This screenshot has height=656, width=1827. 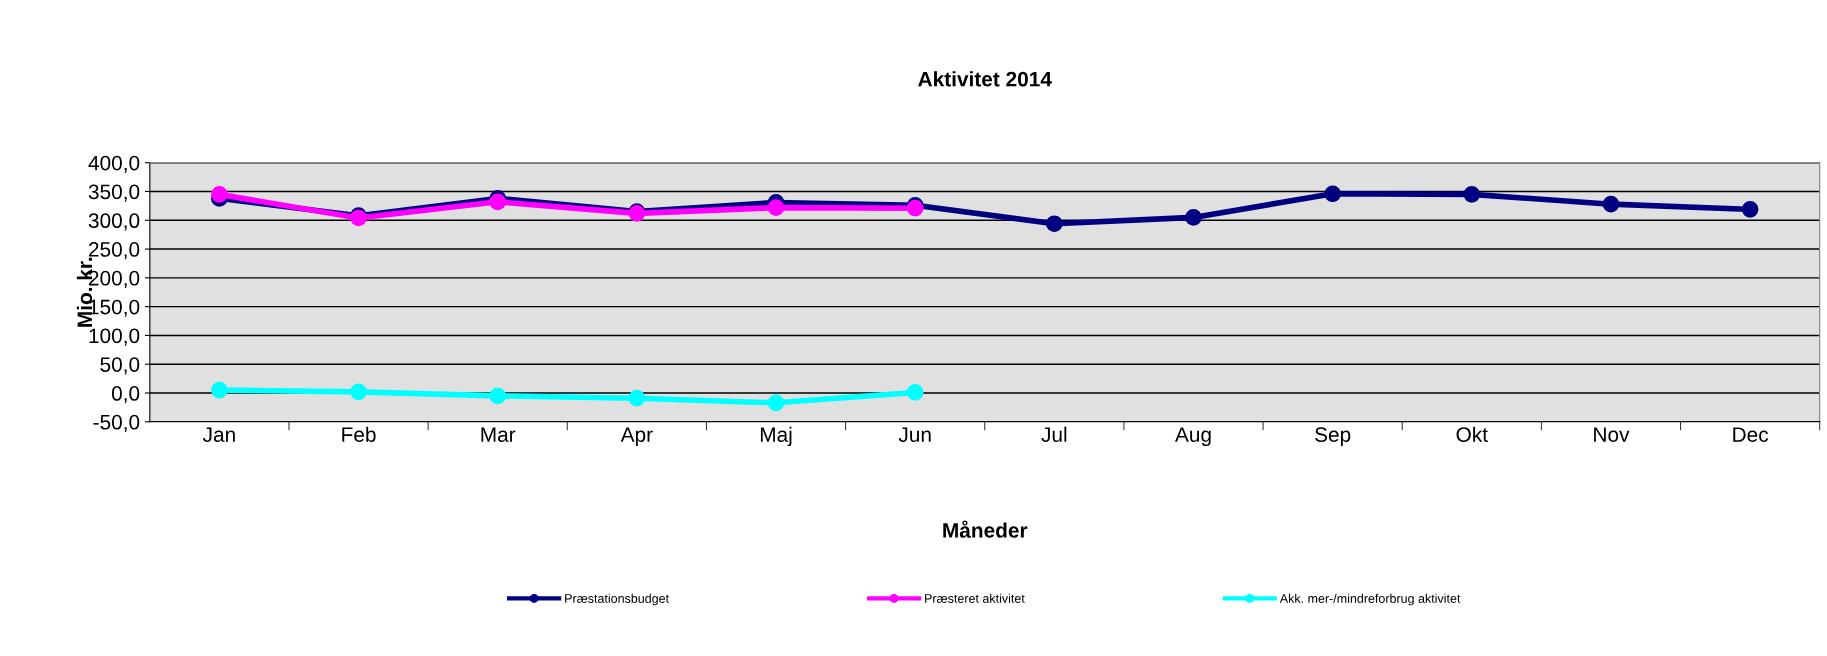 I want to click on x-tick-label: Maj, so click(x=776, y=436).